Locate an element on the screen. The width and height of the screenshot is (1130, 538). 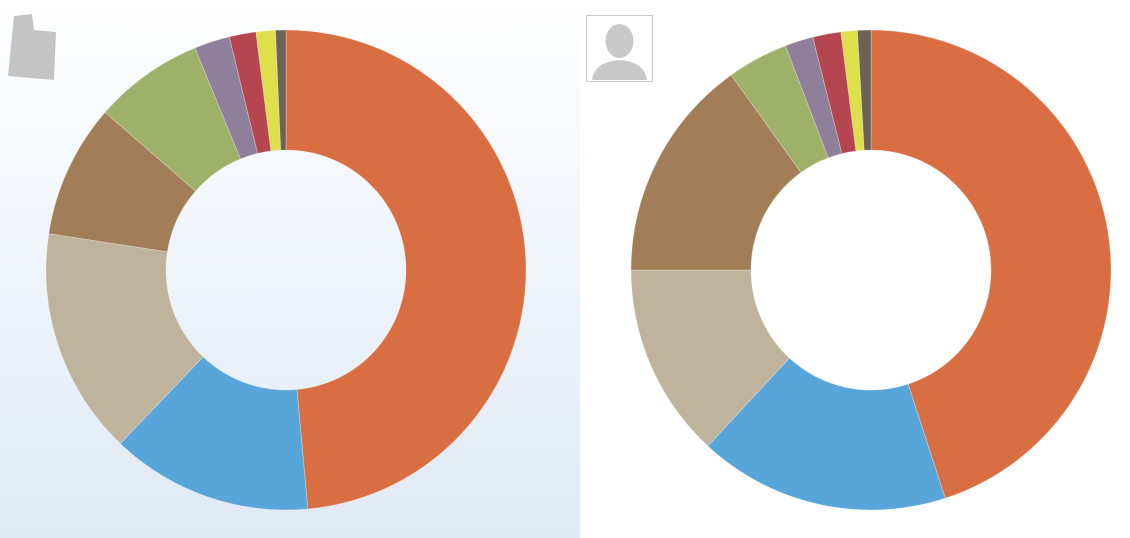
state-icon is located at coordinates (32, 47).